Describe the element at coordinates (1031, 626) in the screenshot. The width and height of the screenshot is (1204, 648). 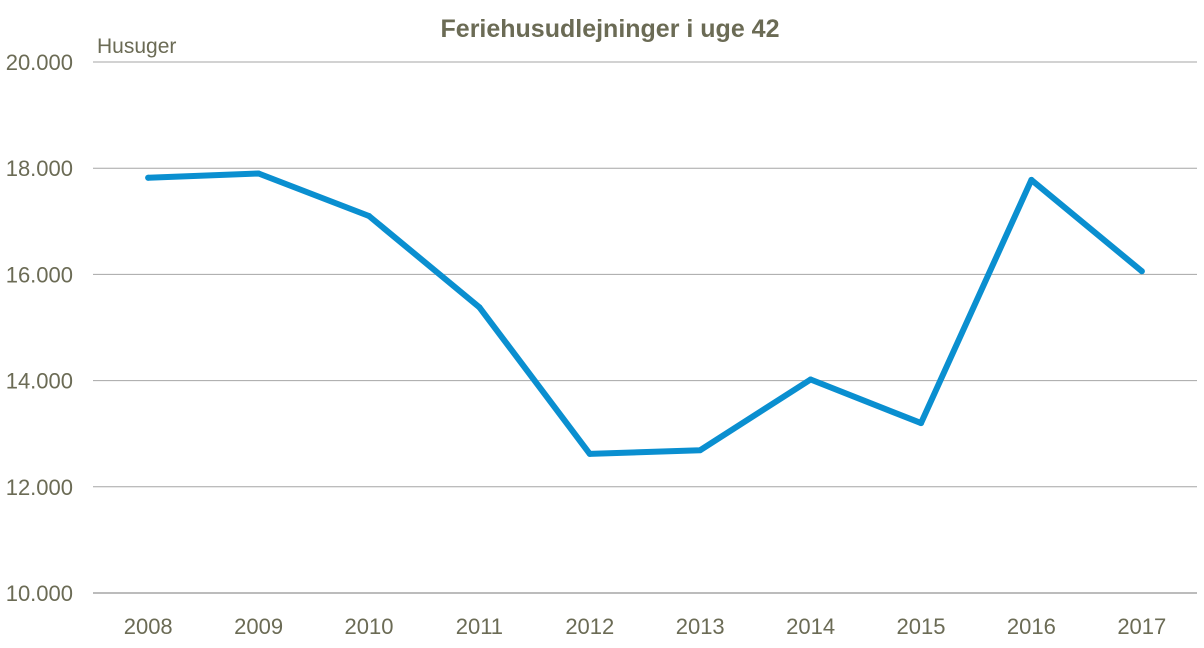
I see `x-tick-label: 2016` at that location.